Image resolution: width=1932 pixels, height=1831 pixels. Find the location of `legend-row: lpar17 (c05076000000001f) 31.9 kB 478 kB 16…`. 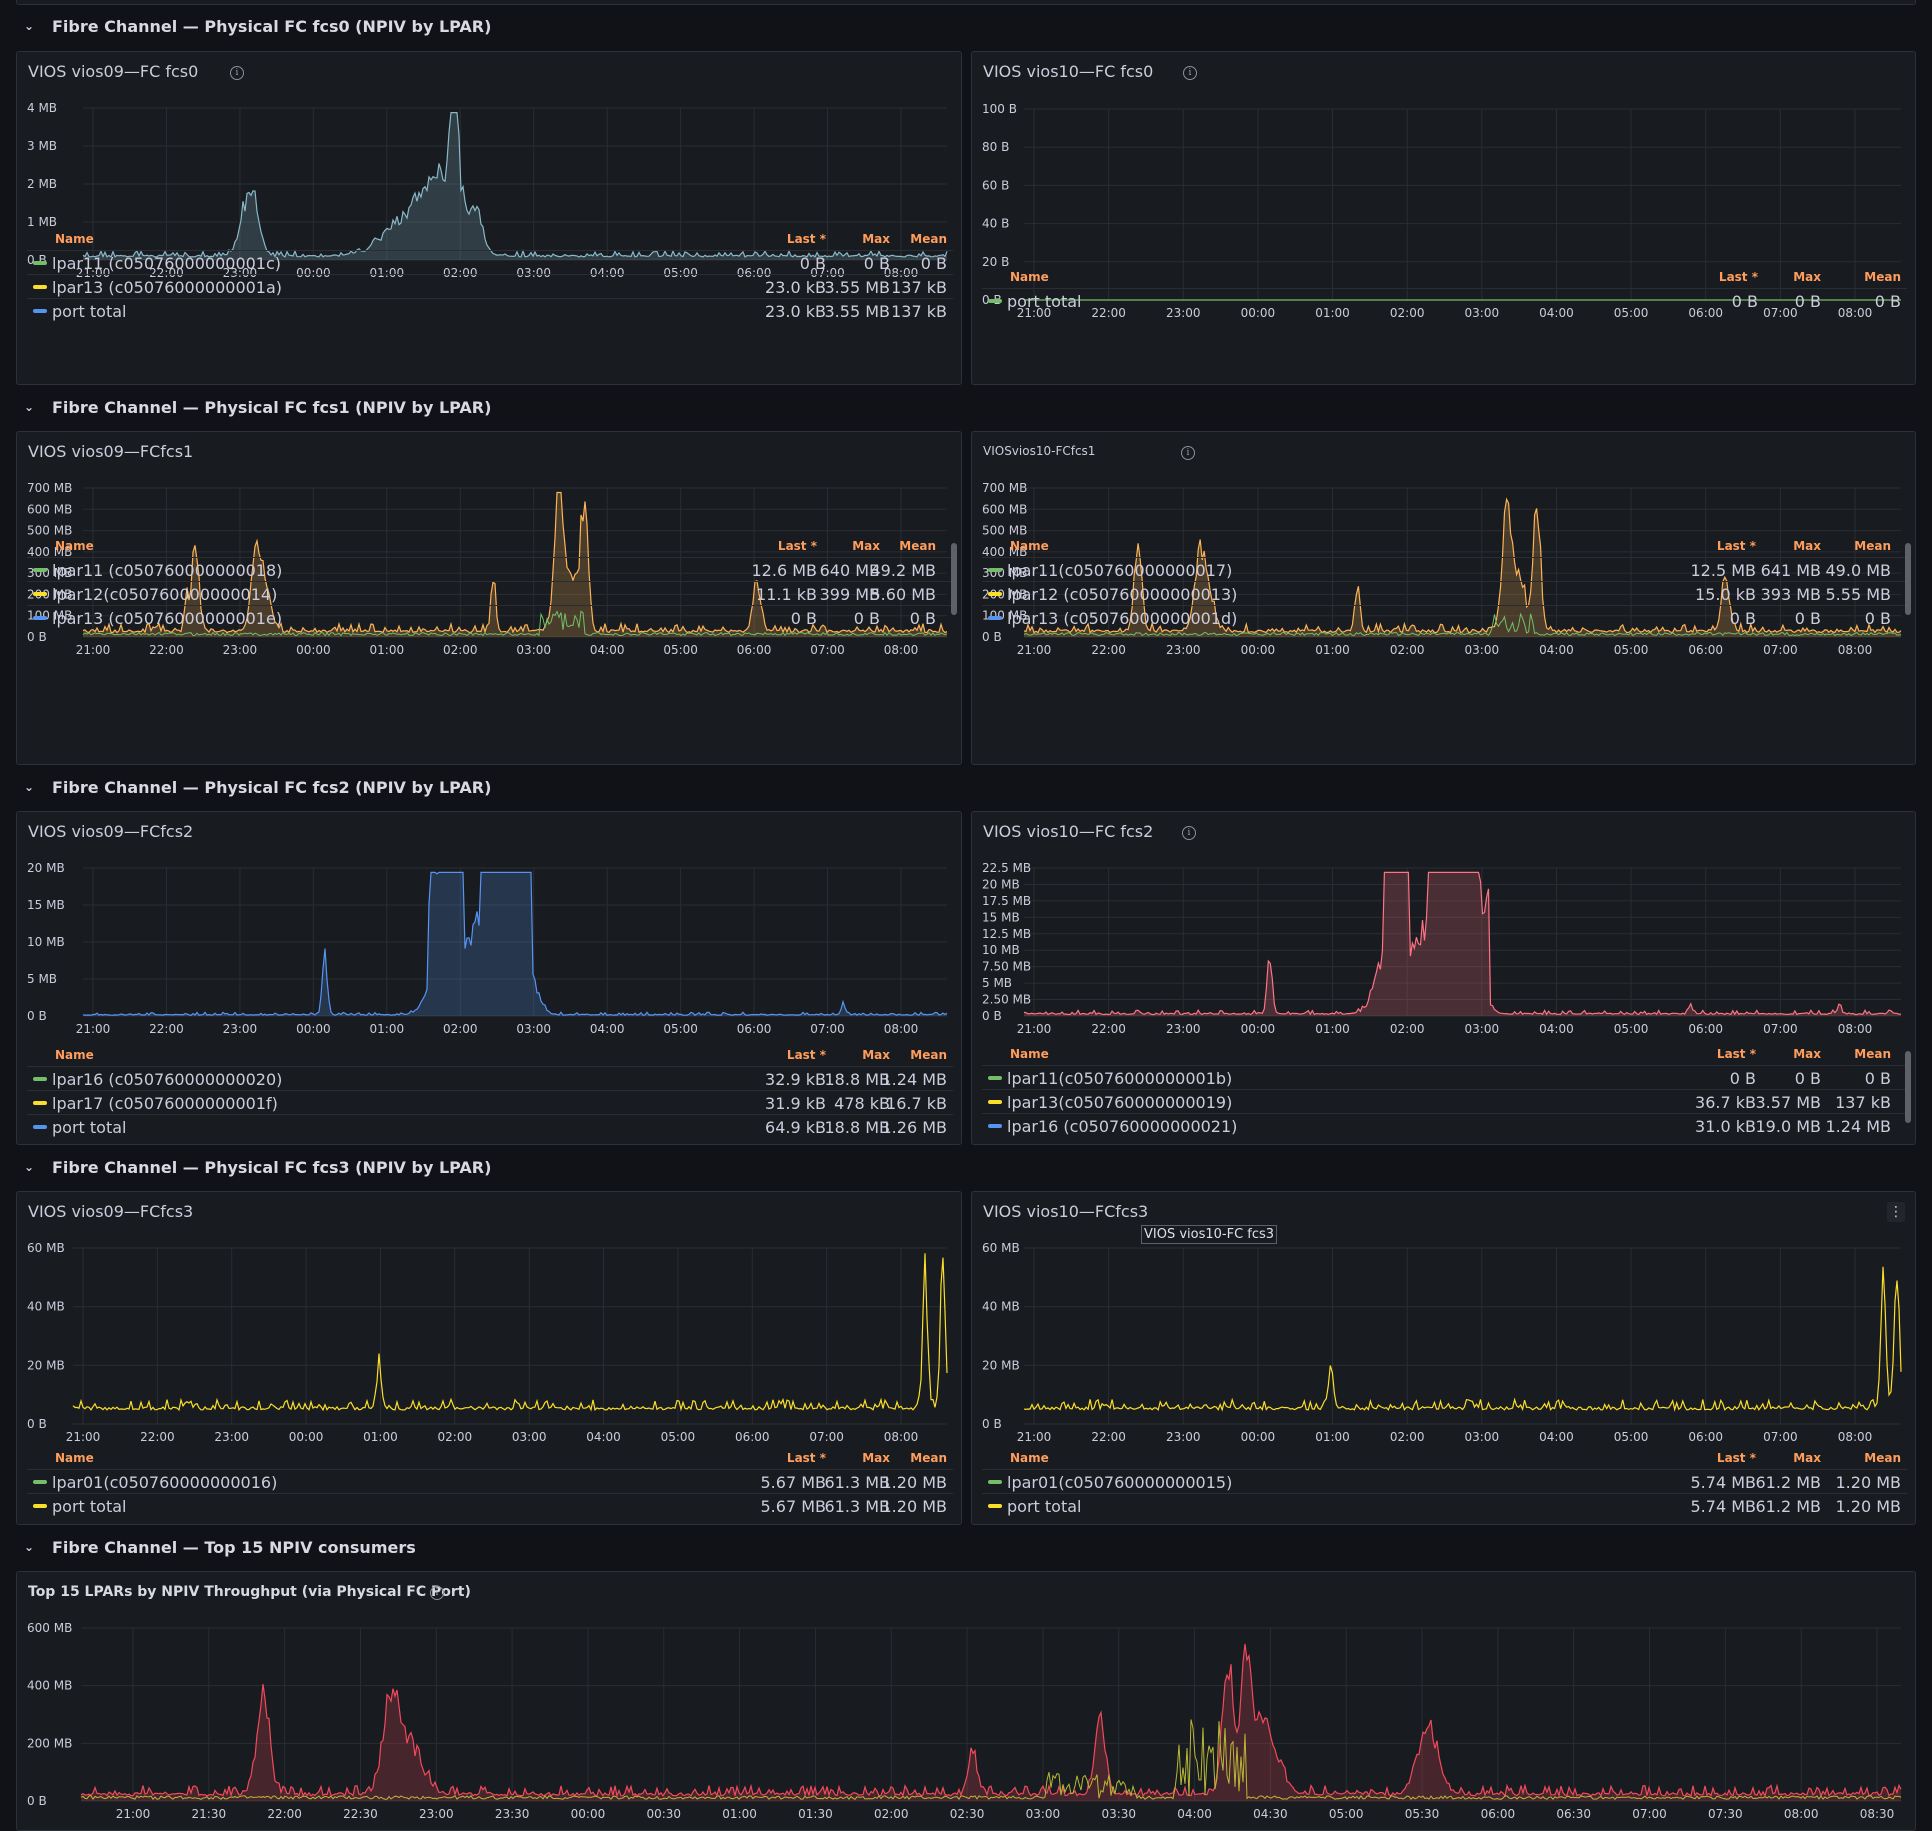

legend-row: lpar17 (c05076000000001f) 31.9 kB 478 kB 16… is located at coordinates (490, 1102).